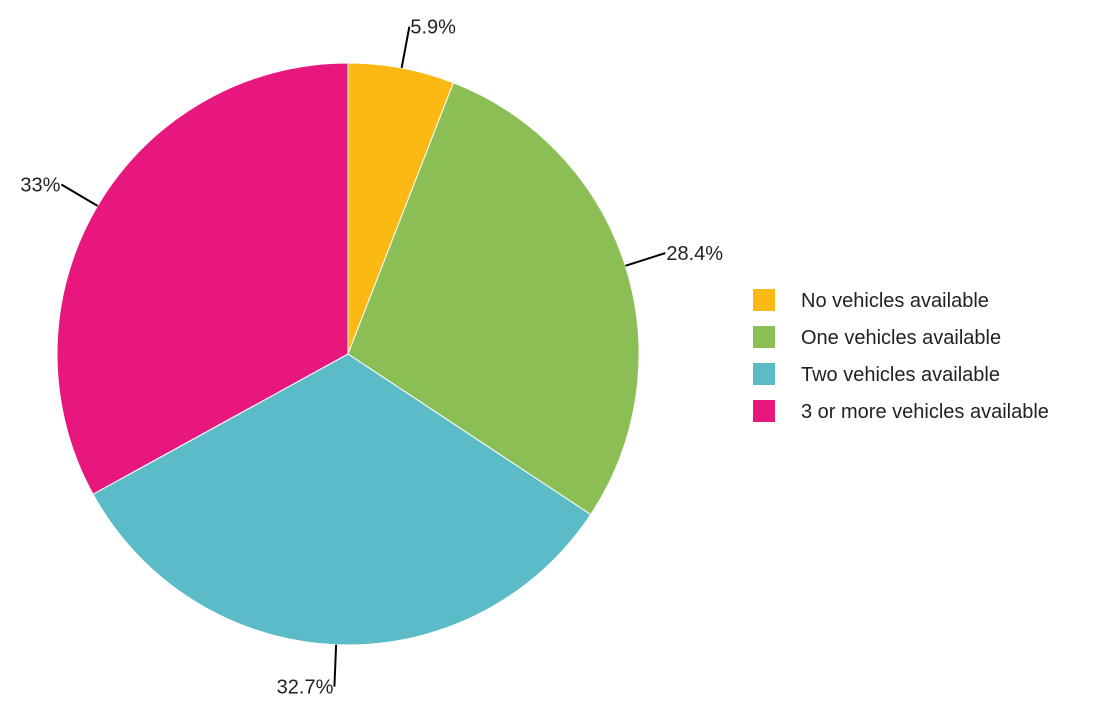 The image size is (1119, 708). I want to click on legend-swatch-two-vehicles-available, so click(764, 374).